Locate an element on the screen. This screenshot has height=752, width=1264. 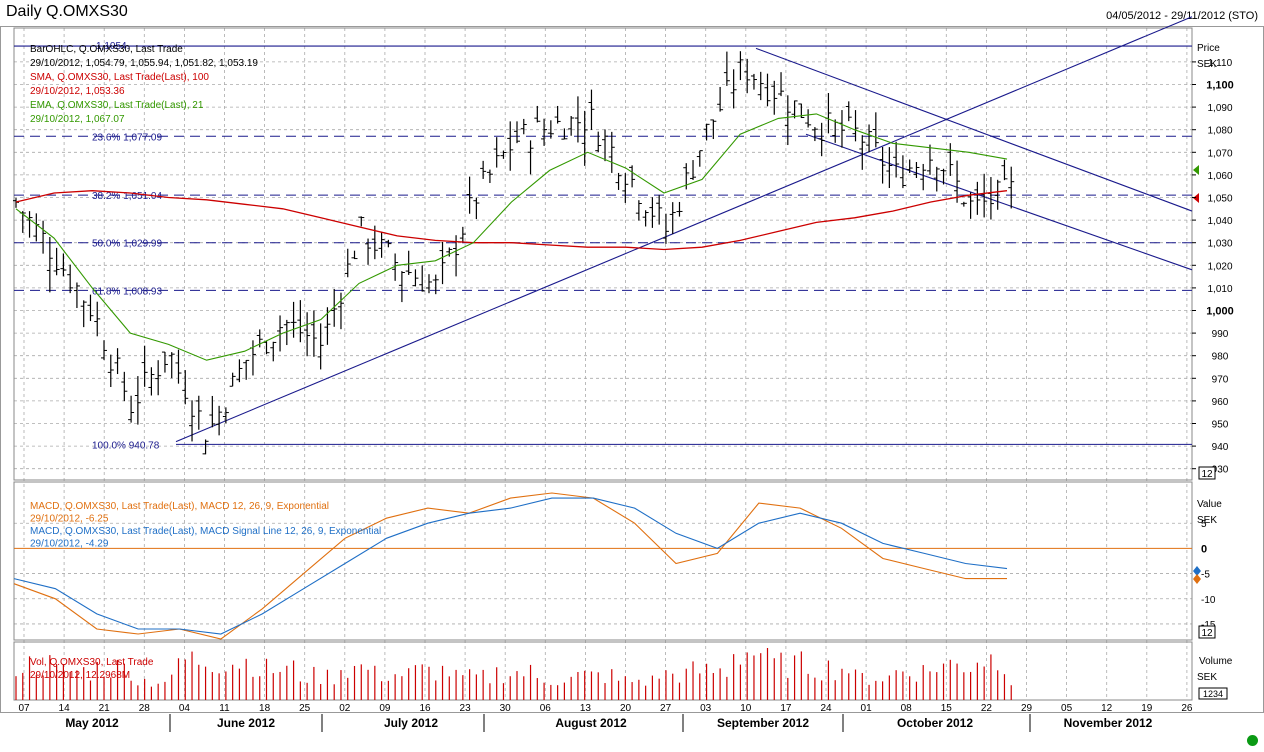
macd-scale-box is located at coordinates (1207, 632).